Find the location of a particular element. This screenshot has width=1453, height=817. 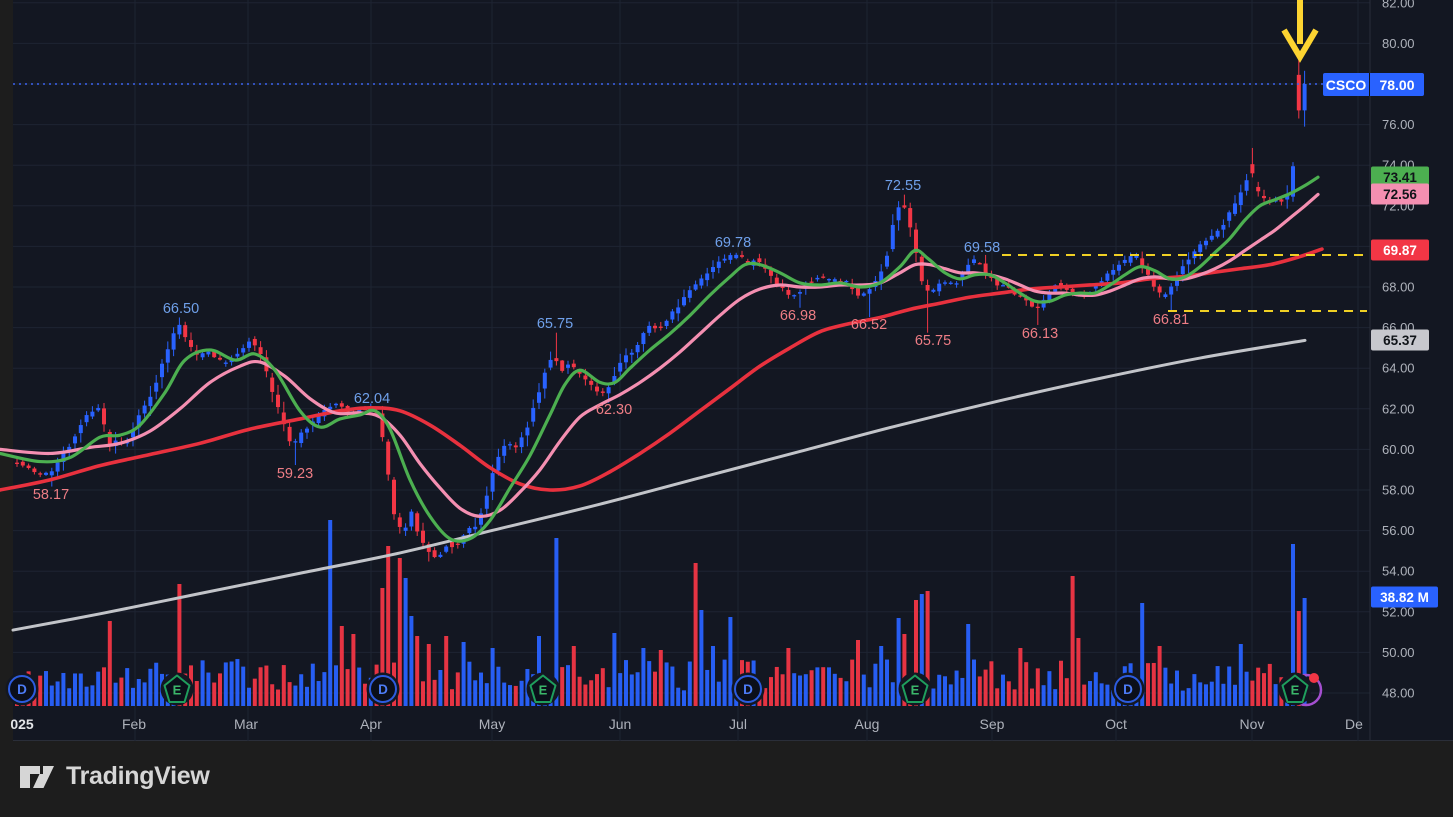

swing-low-label: 65.75 is located at coordinates (933, 341).